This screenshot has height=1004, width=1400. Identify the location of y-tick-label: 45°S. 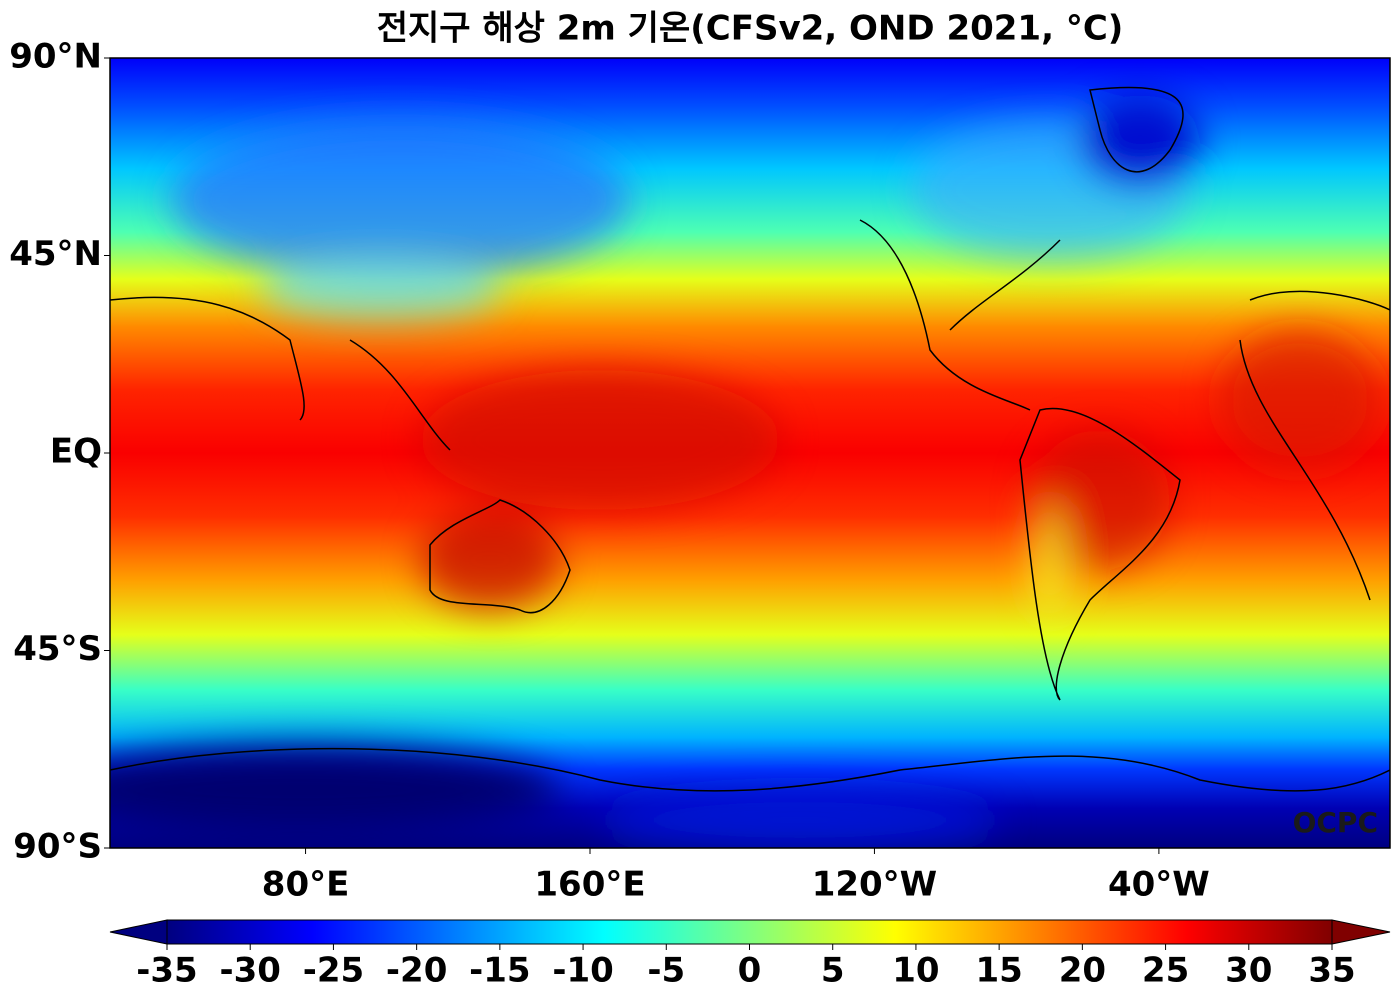
(57, 649).